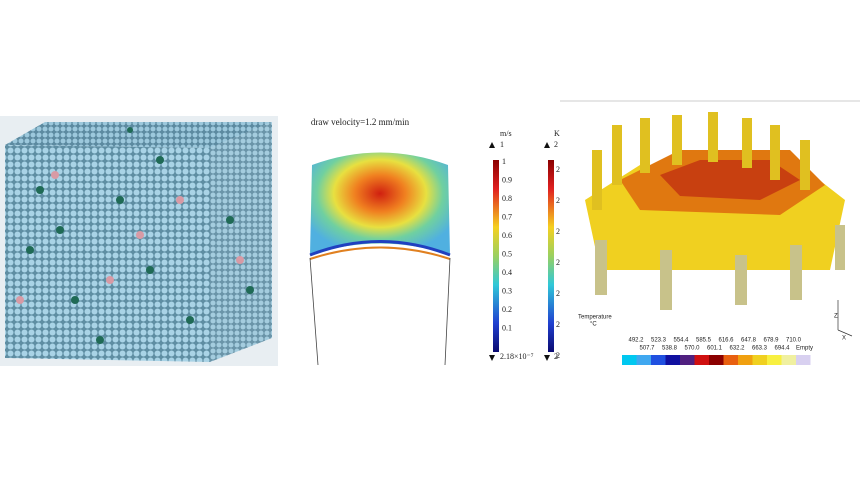 This screenshot has width=860, height=480. What do you see at coordinates (593, 325) in the screenshot?
I see `legend-unit: °C` at bounding box center [593, 325].